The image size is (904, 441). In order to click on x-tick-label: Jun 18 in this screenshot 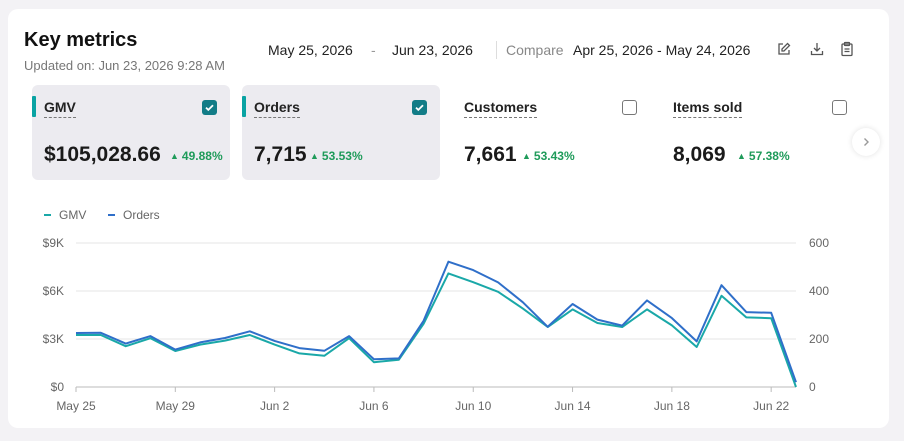, I will do `click(672, 406)`.